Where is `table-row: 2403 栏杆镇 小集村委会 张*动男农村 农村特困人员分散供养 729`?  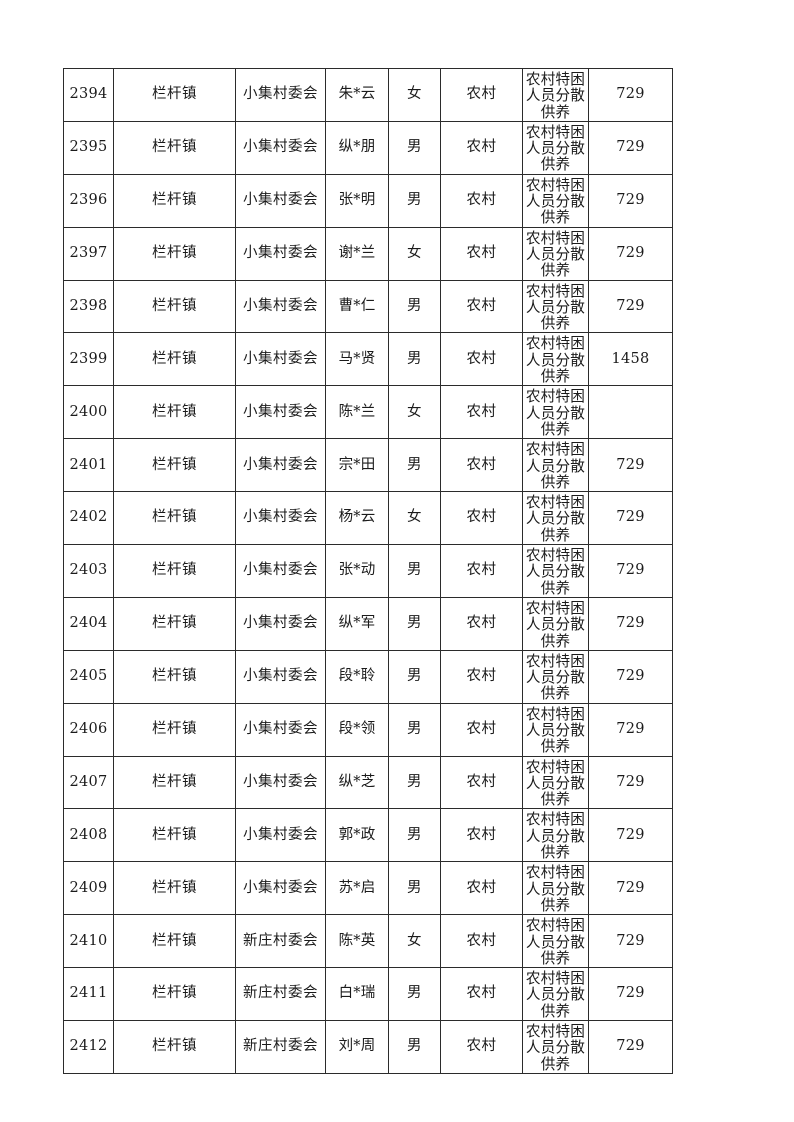
table-row: 2403 栏杆镇 小集村委会 张*动男农村 农村特困人员分散供养 729 is located at coordinates (368, 571).